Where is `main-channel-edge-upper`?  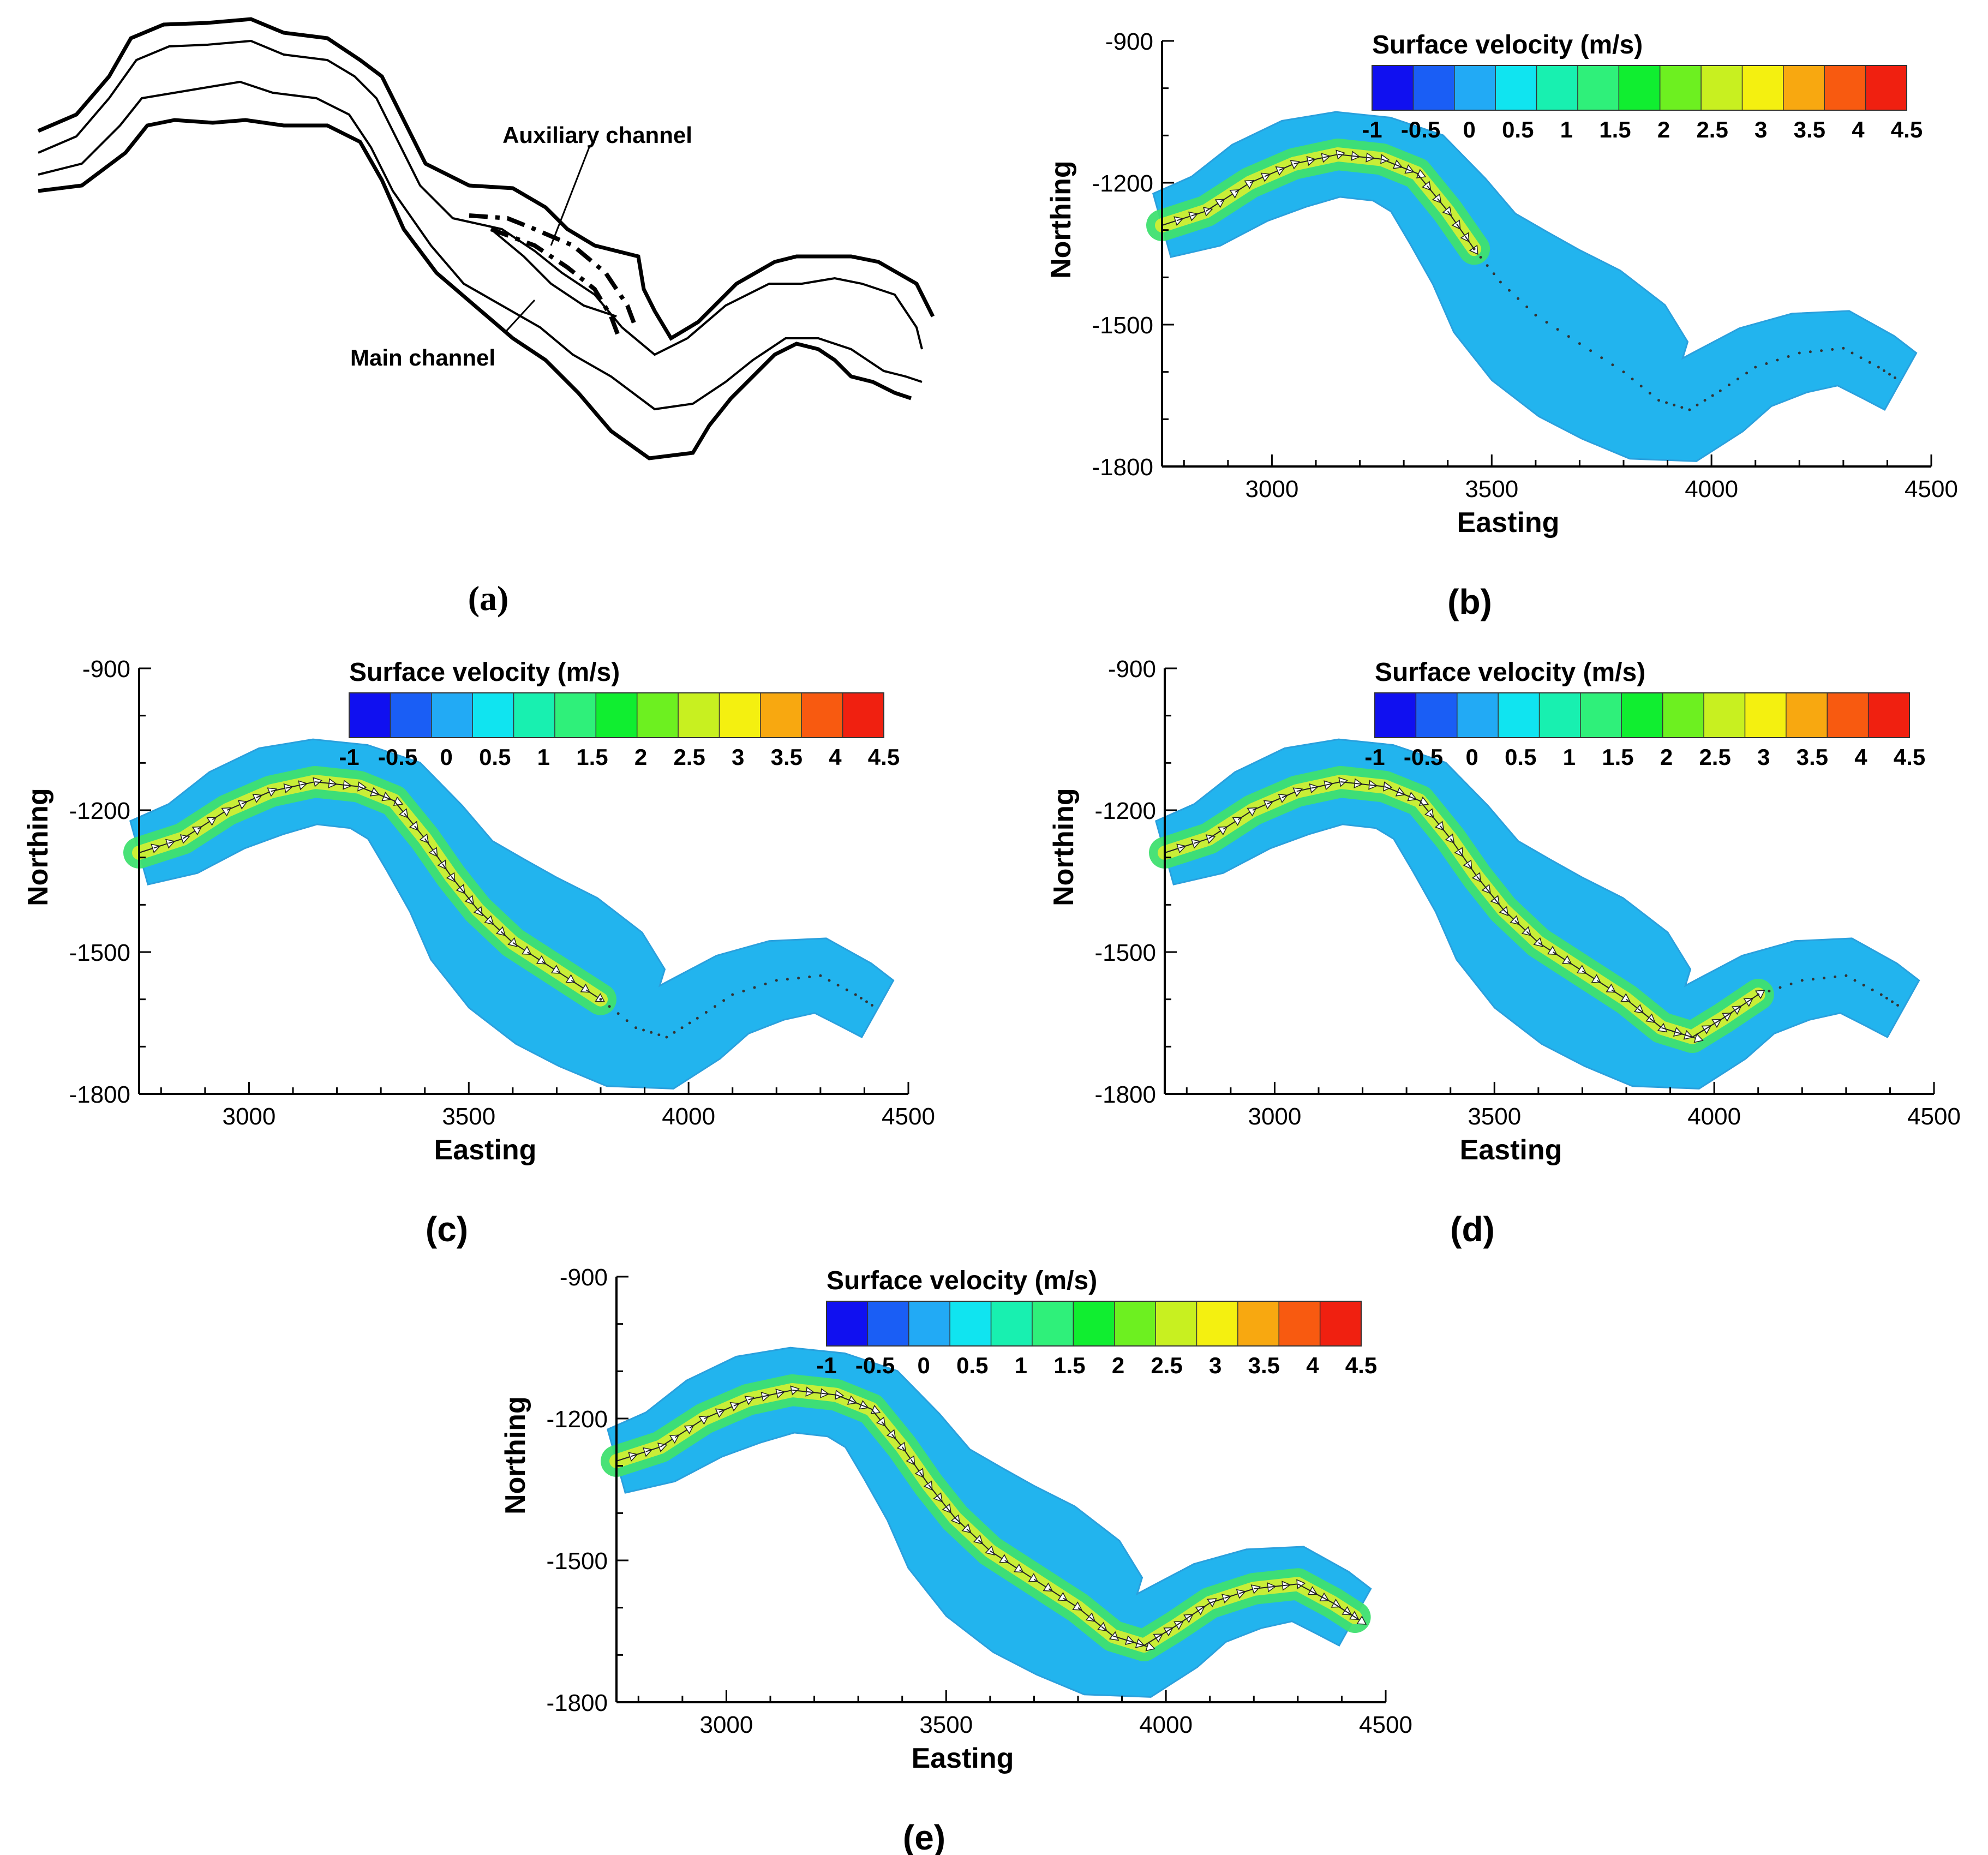
main-channel-edge-upper is located at coordinates (480, 197).